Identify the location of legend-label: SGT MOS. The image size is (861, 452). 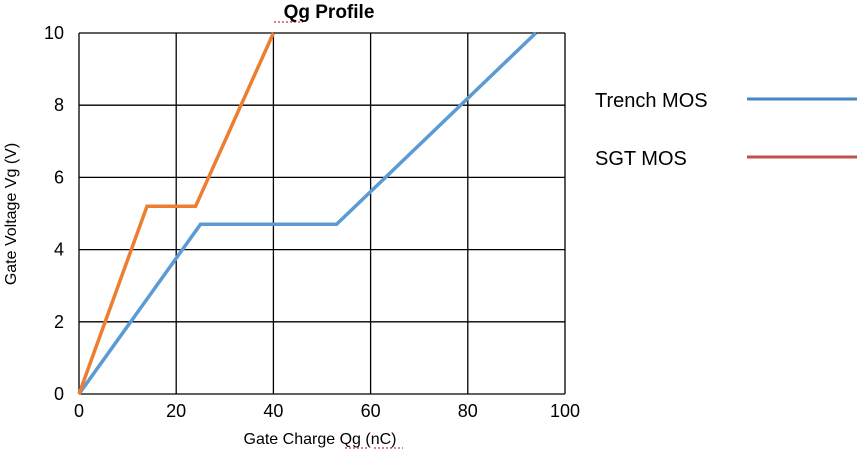
(641, 159).